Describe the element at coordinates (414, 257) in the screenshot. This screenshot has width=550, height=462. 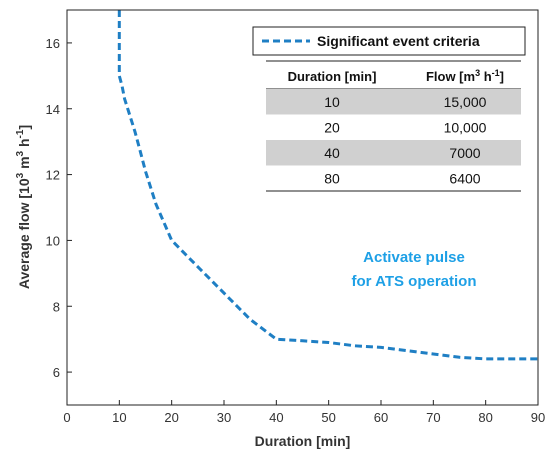
I see `annotation-line-1: Activate pulse` at that location.